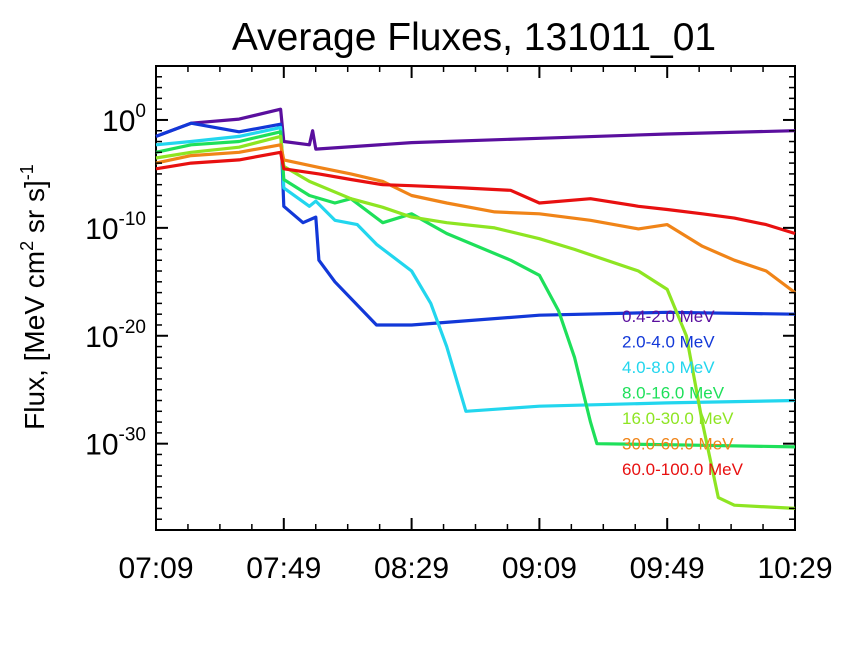 This screenshot has height=648, width=864. Describe the element at coordinates (115, 443) in the screenshot. I see `y-tick-label: 10-30` at that location.